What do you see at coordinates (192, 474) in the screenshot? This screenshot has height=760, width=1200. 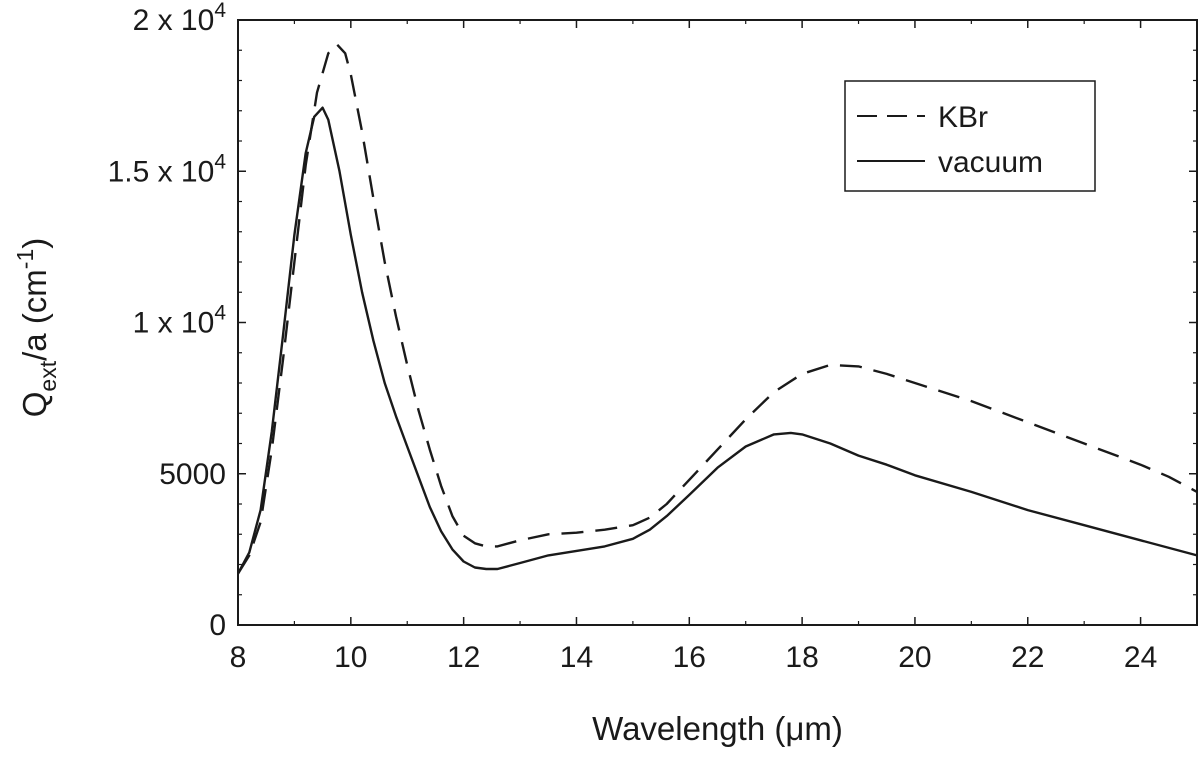 I see `y-tick-label: 5000` at bounding box center [192, 474].